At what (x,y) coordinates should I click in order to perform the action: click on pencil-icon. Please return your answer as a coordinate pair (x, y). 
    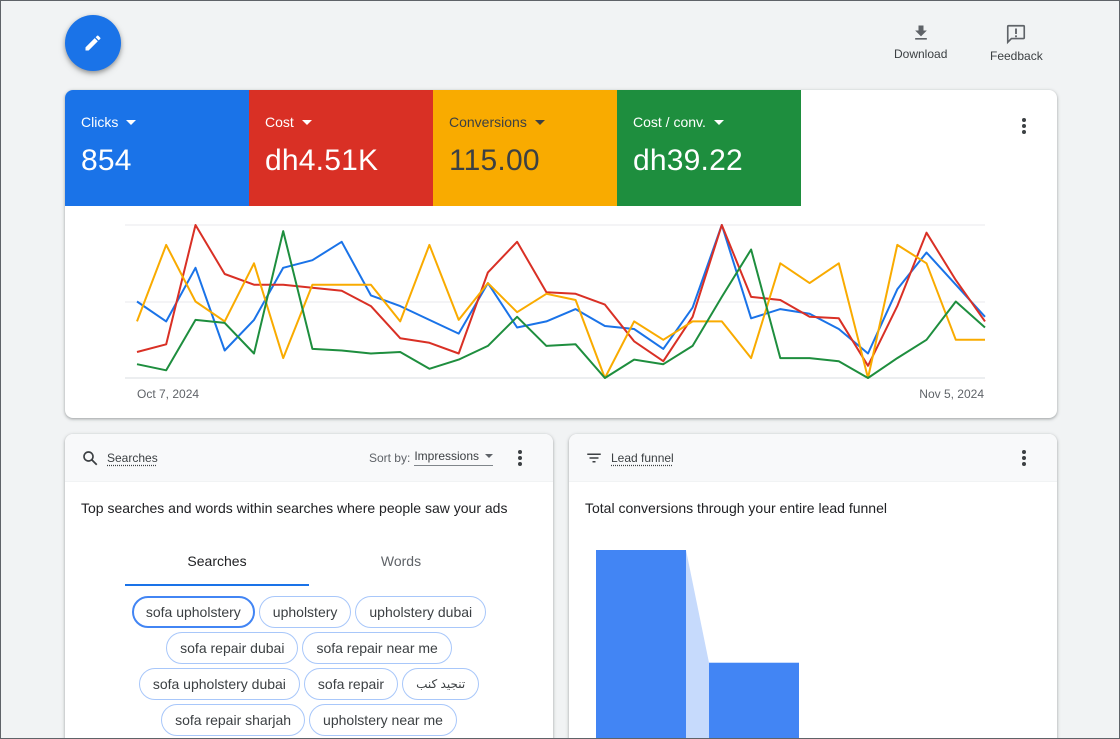
    Looking at the image, I should click on (93, 43).